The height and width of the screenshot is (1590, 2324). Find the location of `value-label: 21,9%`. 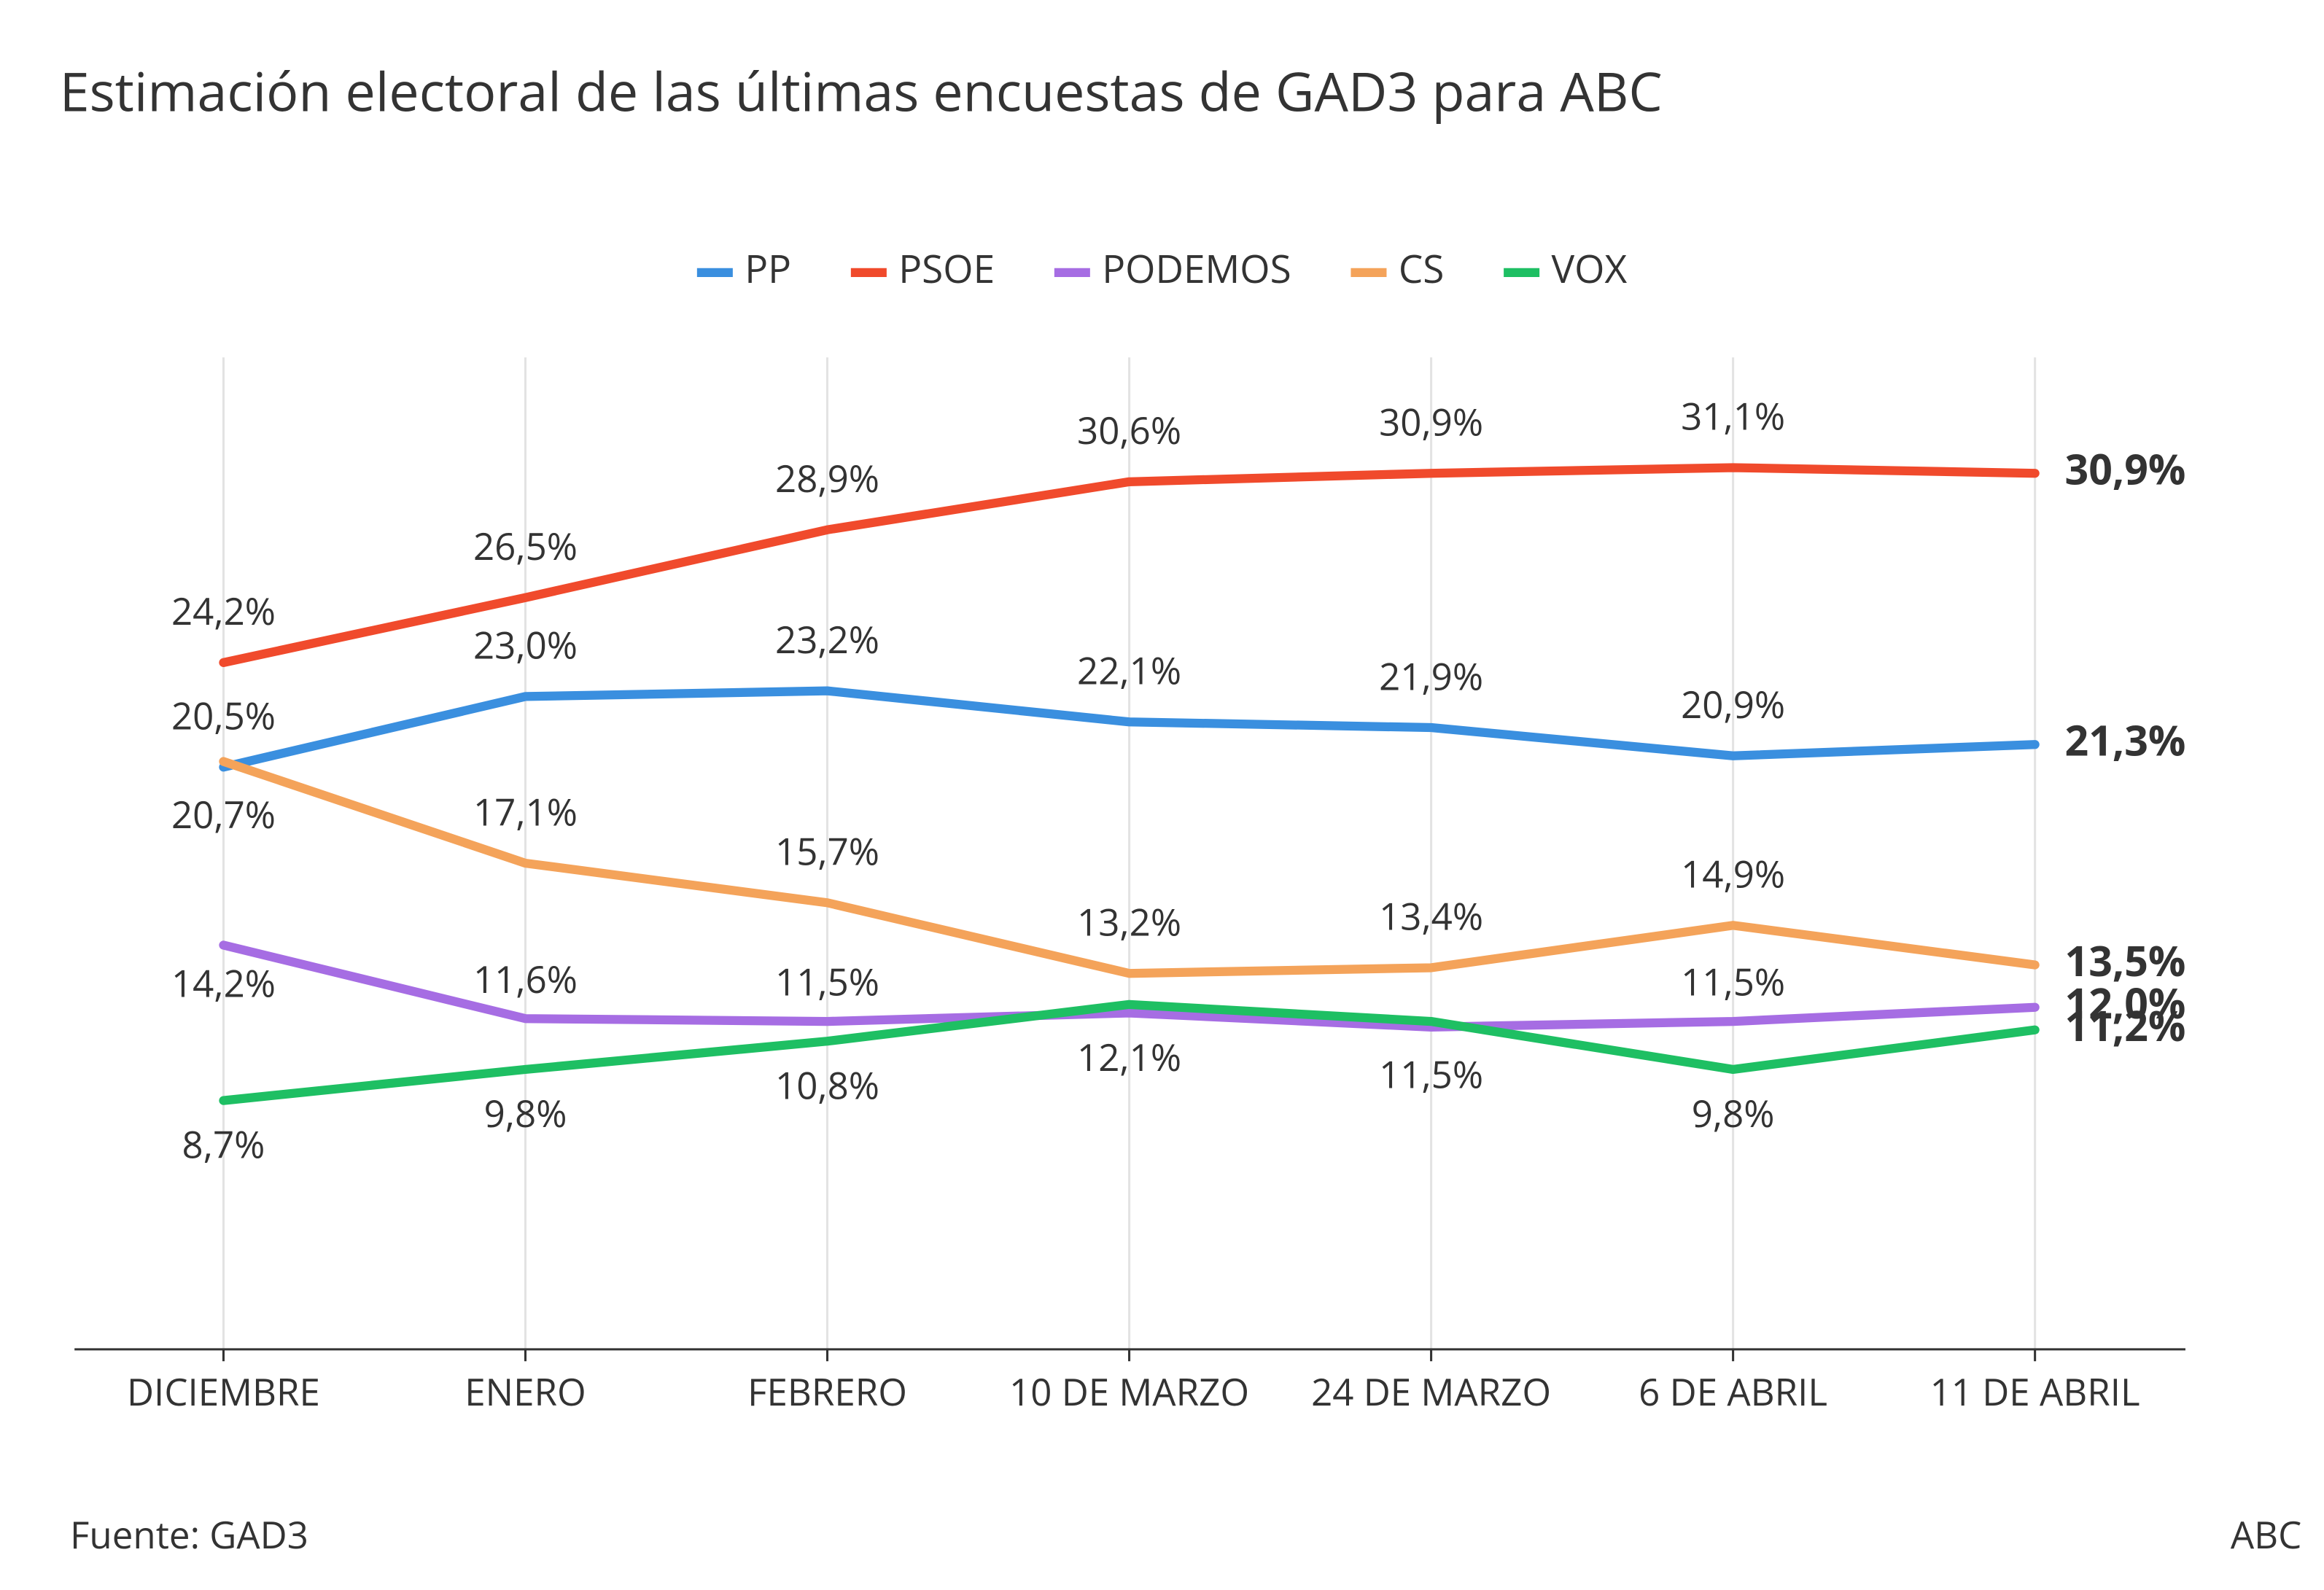

value-label: 21,9% is located at coordinates (1431, 675).